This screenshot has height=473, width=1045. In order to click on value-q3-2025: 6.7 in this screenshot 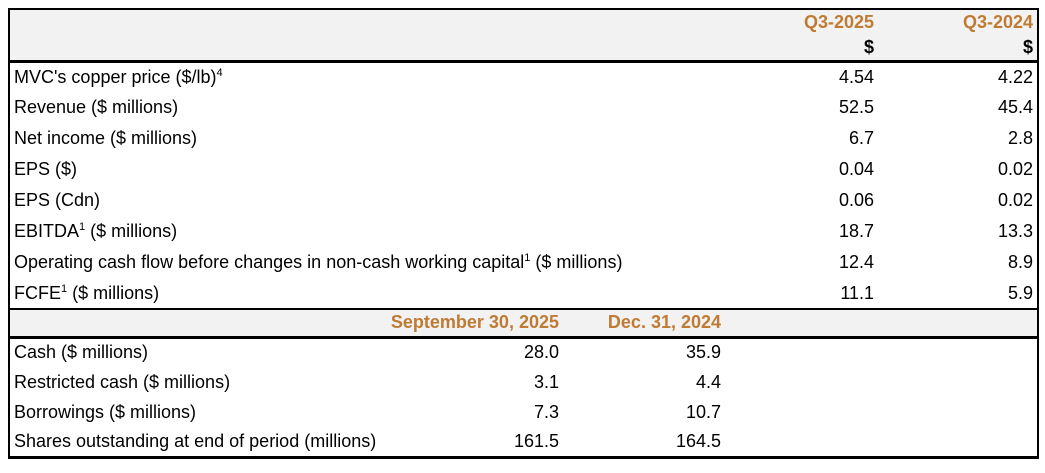, I will do `click(861, 138)`.